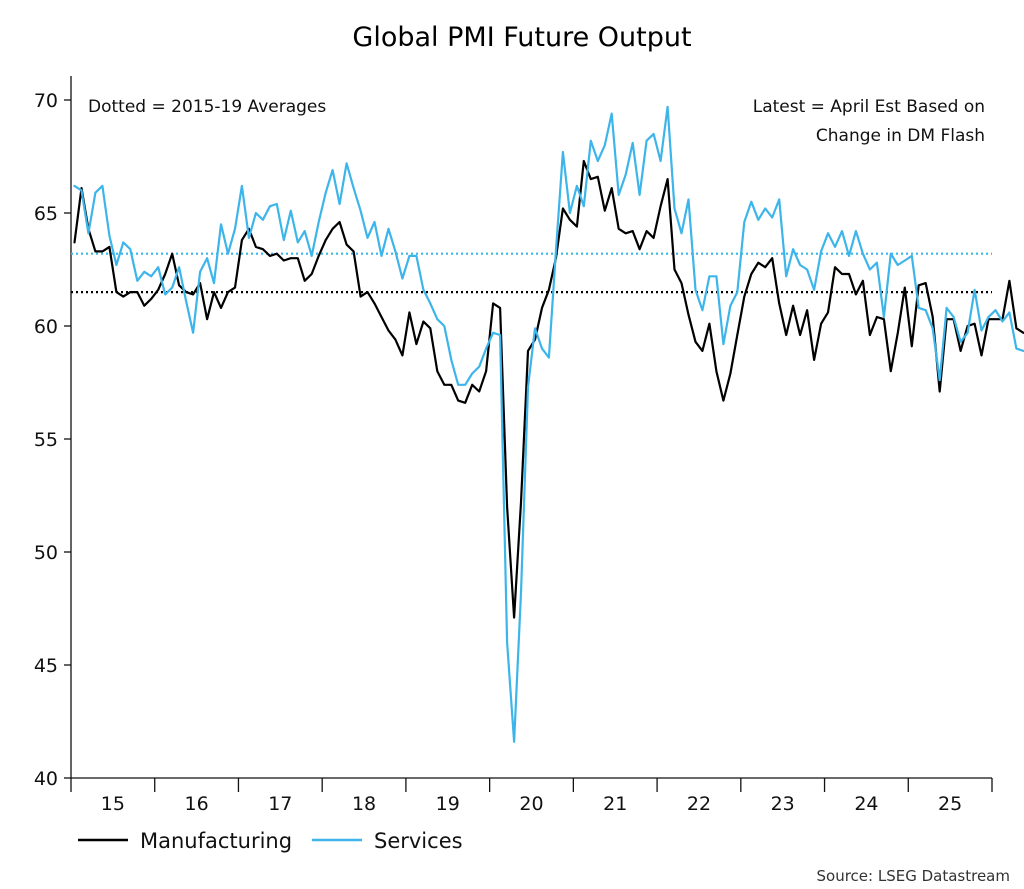 The image size is (1024, 889). I want to click on x-tick-label: 18, so click(364, 804).